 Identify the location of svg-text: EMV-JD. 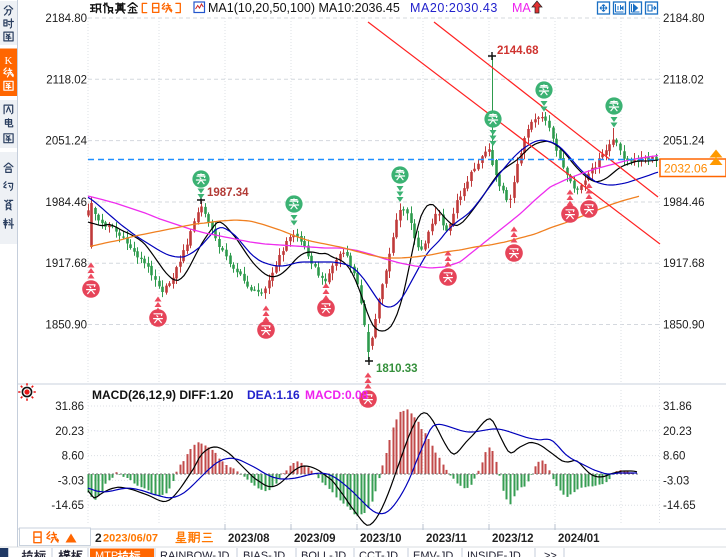
(433, 553).